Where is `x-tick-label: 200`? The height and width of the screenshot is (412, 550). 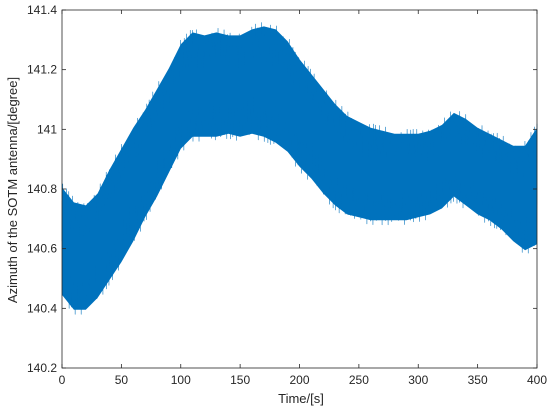
x-tick-label: 200 is located at coordinates (299, 380).